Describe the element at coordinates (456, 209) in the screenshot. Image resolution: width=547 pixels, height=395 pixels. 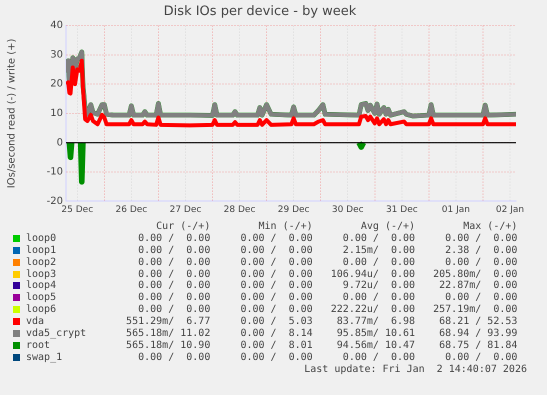
I see `x-tick-label: 01 Jan` at that location.